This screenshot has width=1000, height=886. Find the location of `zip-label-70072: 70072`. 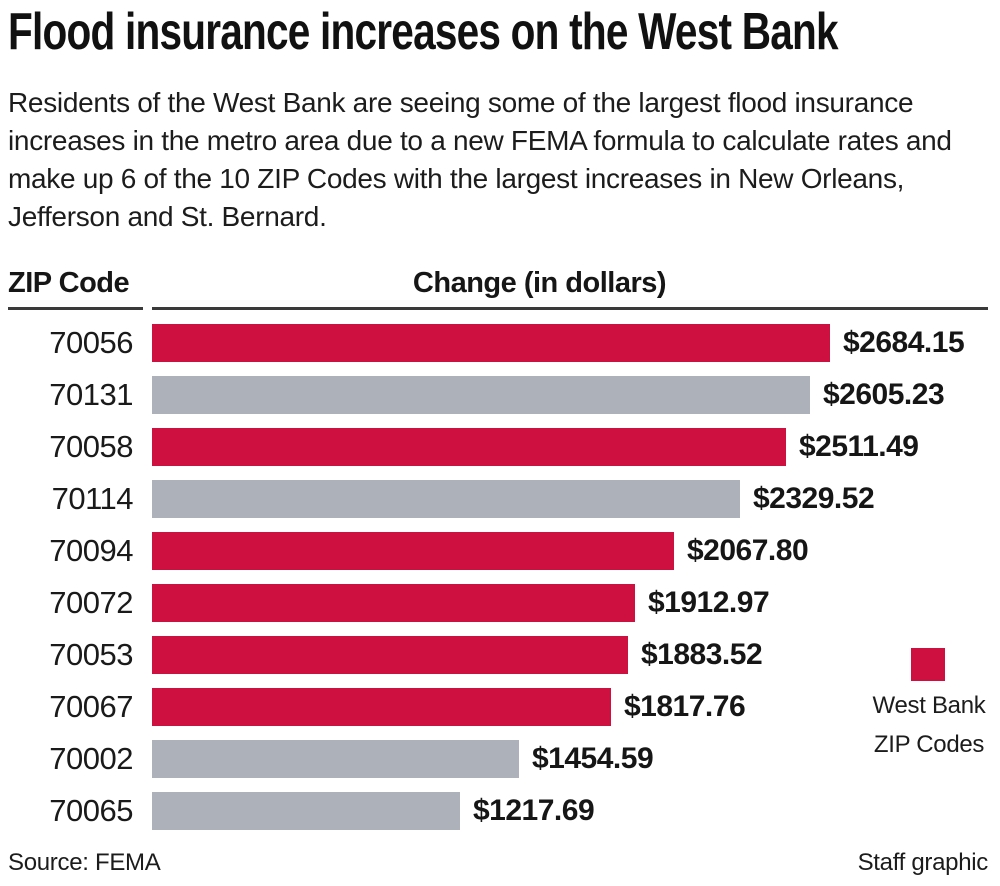

zip-label-70072: 70072 is located at coordinates (91, 602).